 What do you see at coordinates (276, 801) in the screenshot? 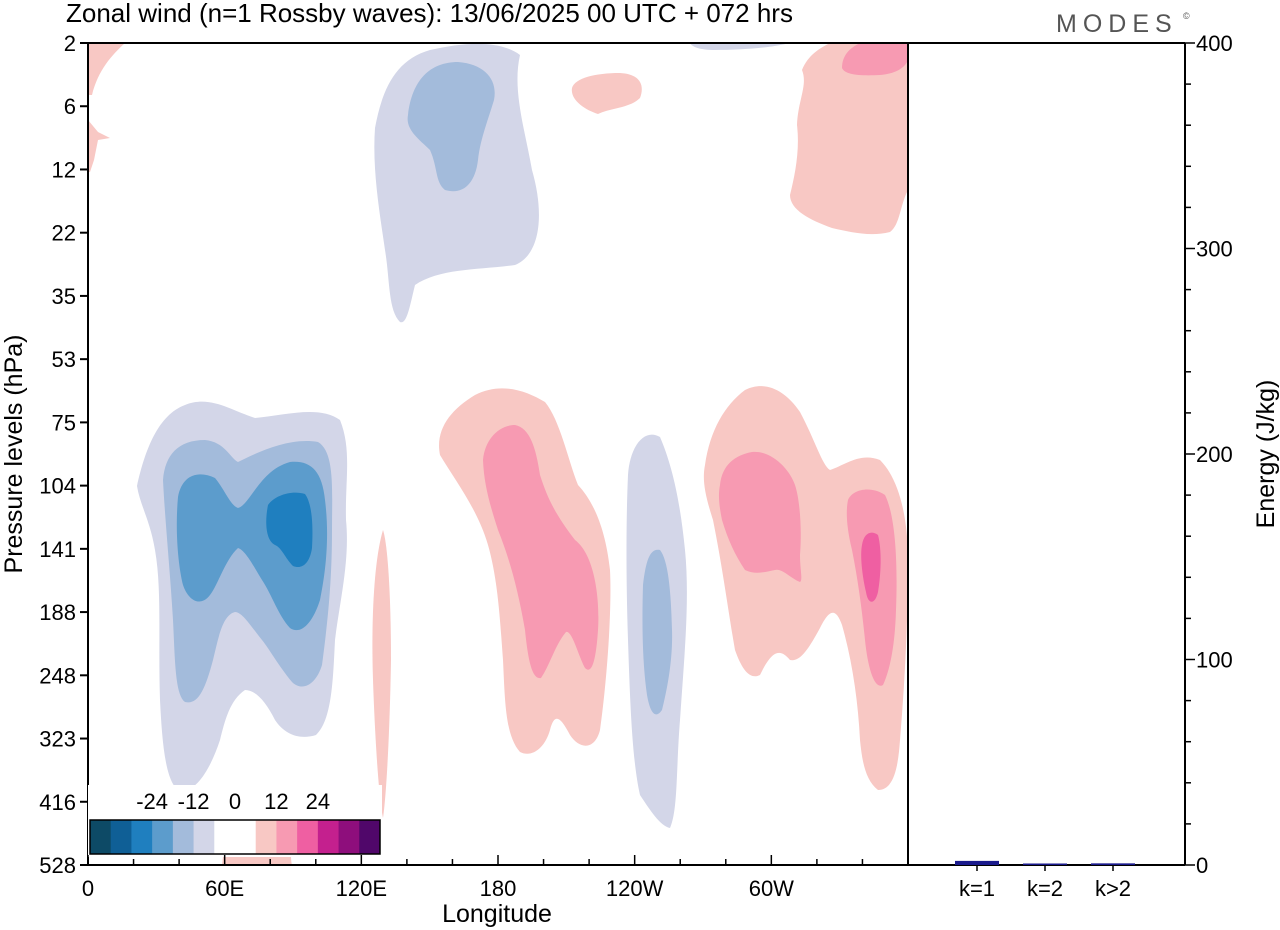
I see `colorbar-label: 12` at bounding box center [276, 801].